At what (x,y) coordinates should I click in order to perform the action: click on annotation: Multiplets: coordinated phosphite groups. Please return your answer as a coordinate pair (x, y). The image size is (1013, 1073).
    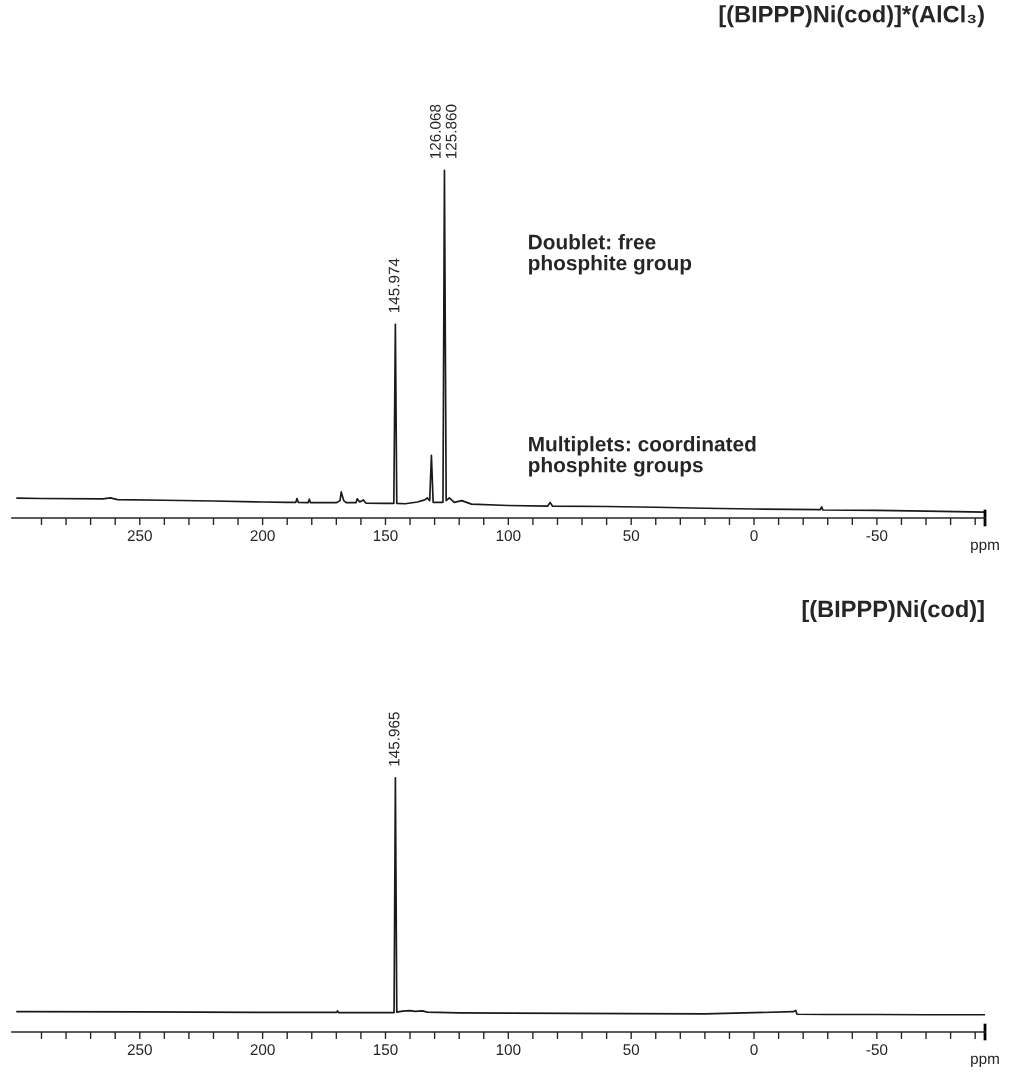
    Looking at the image, I should click on (642, 456).